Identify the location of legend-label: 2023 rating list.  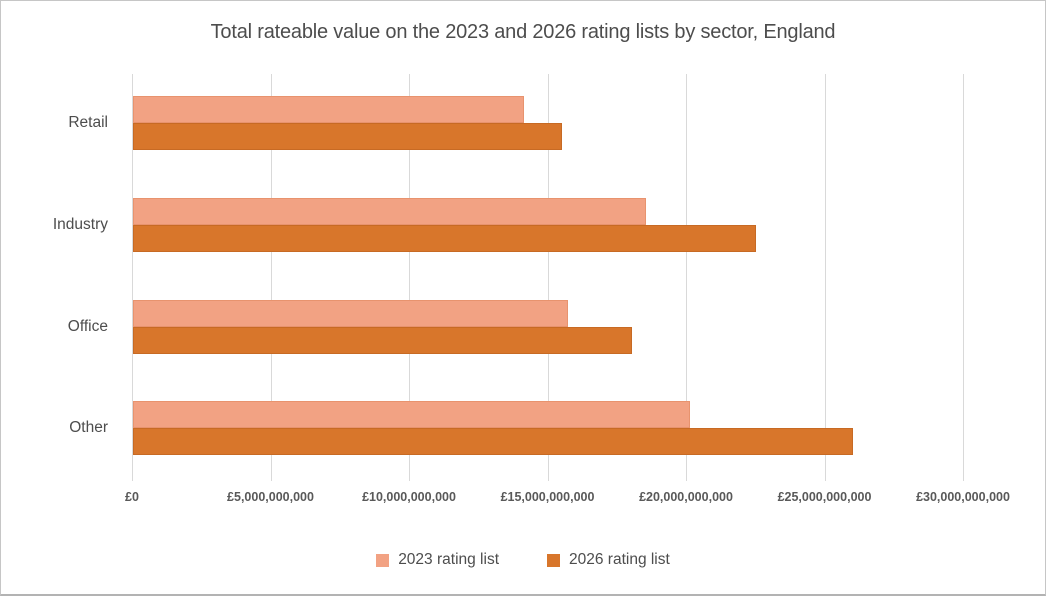
(448, 559).